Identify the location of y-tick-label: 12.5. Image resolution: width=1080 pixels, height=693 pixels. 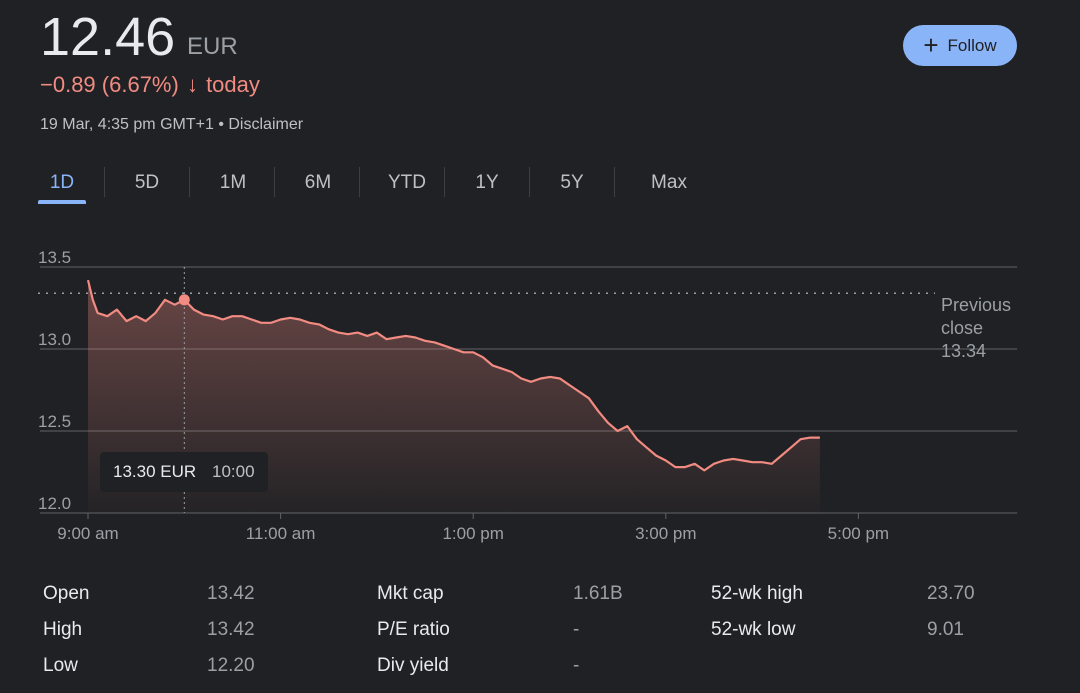
(54, 421).